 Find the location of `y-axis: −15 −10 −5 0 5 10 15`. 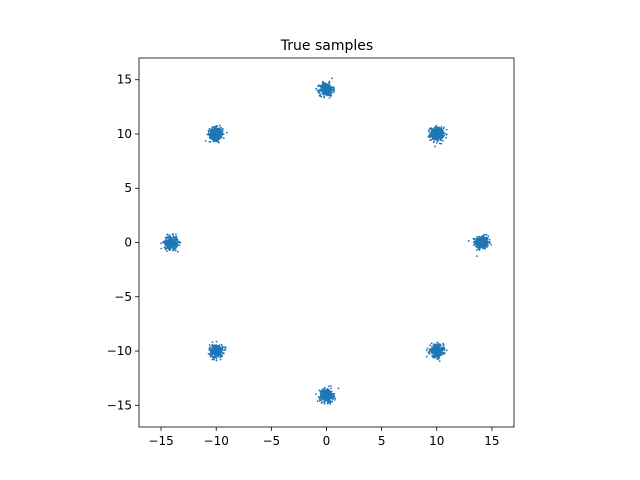

y-axis: −15 −10 −5 0 5 10 15 is located at coordinates (123, 242).